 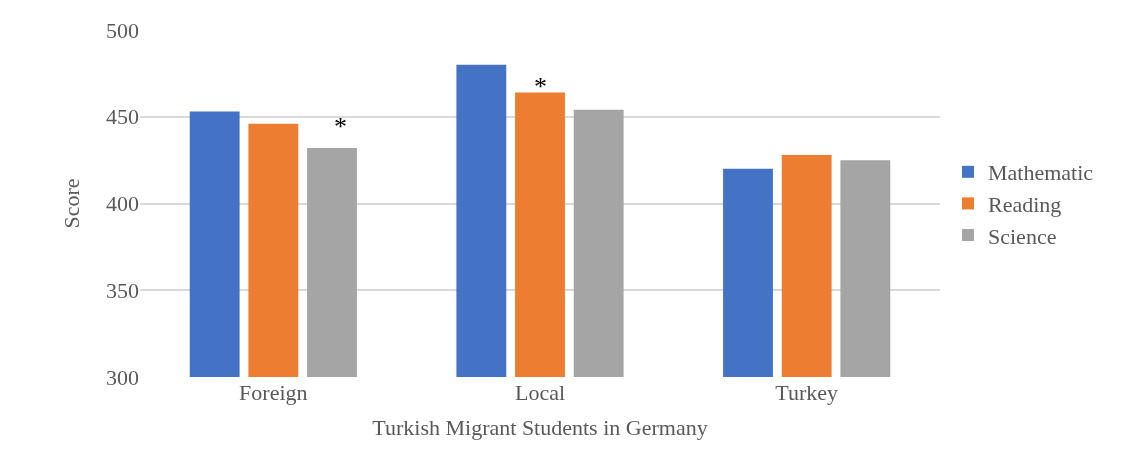 What do you see at coordinates (807, 392) in the screenshot?
I see `x-tick-label: Turkey` at bounding box center [807, 392].